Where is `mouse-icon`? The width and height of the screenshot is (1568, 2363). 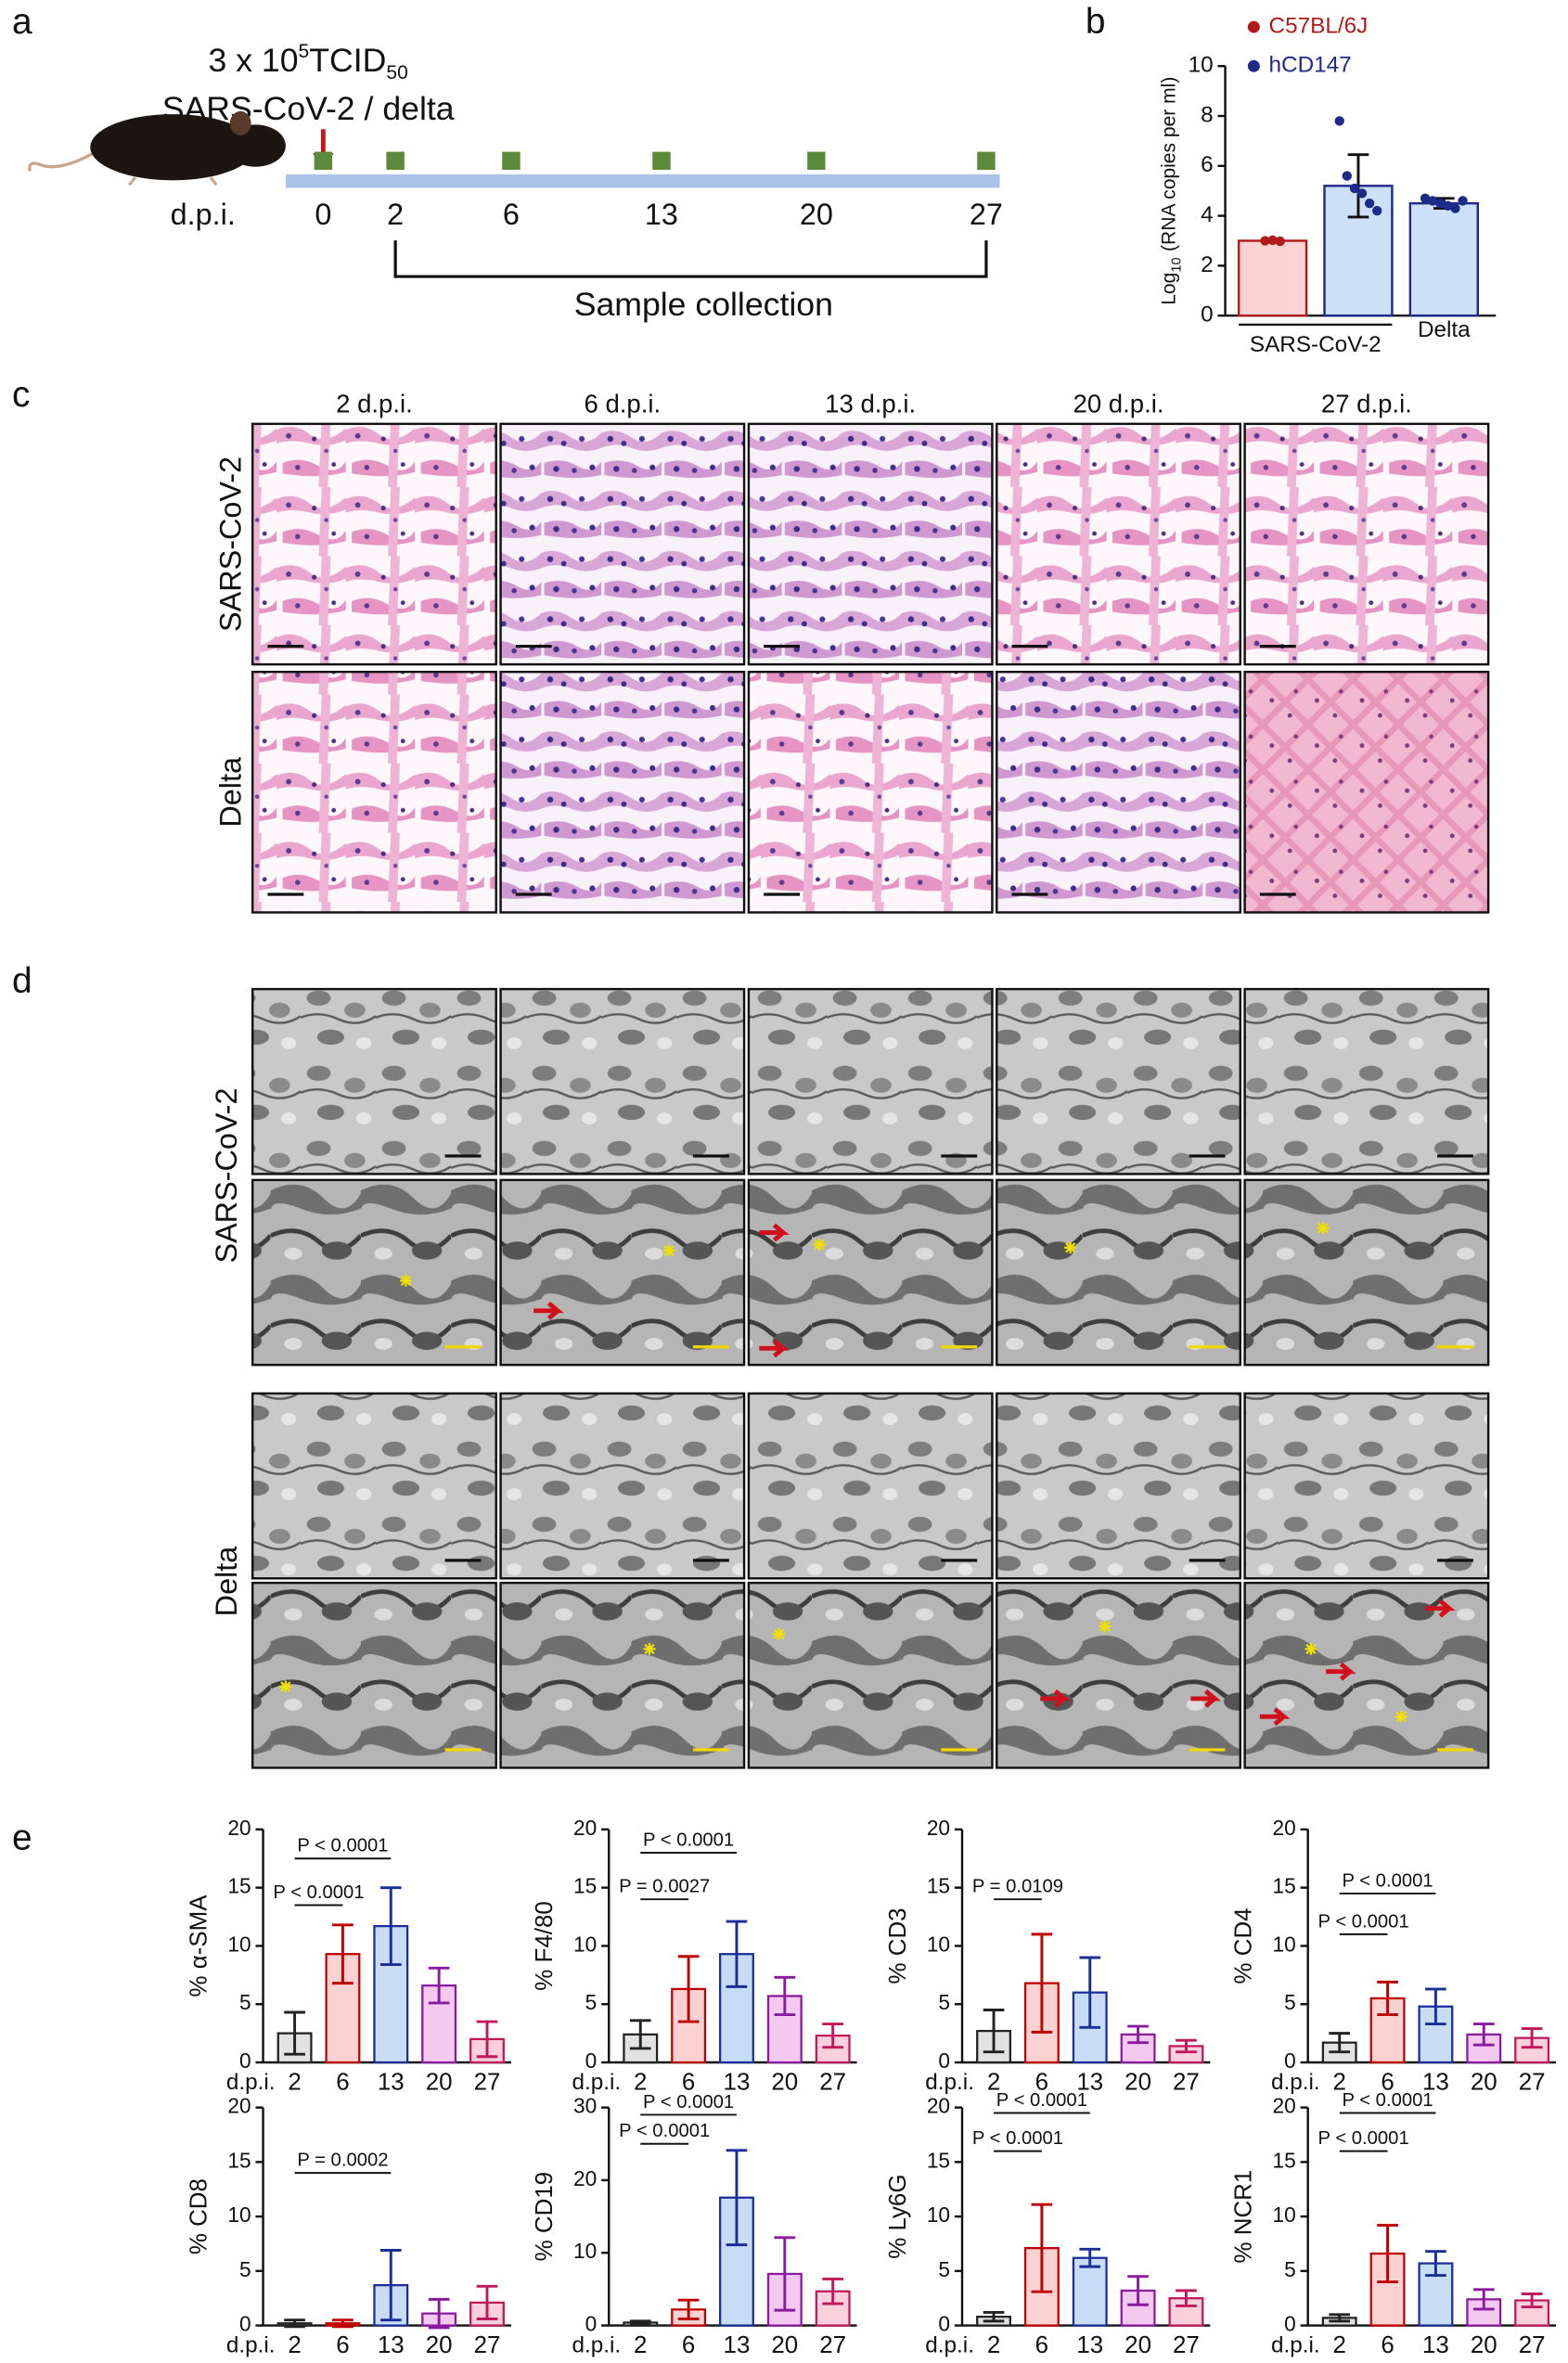 mouse-icon is located at coordinates (157, 148).